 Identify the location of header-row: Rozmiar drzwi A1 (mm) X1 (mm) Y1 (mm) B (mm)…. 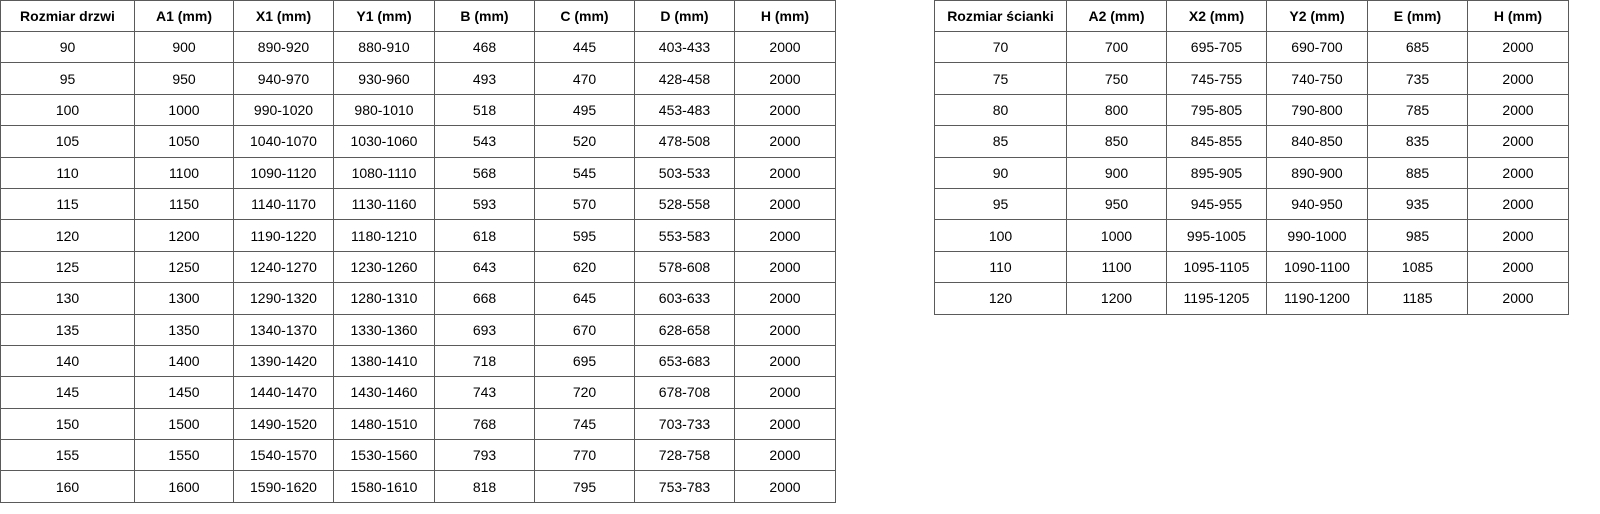
(418, 16).